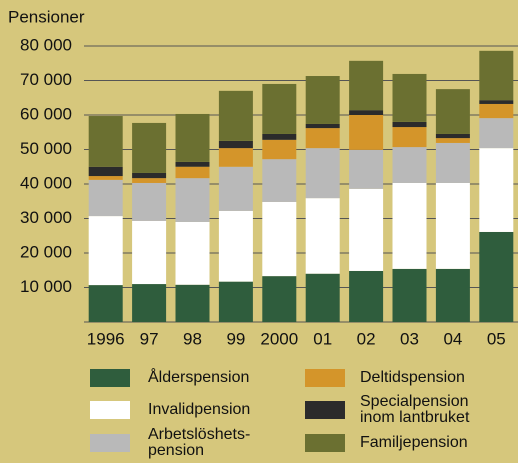 Image resolution: width=518 pixels, height=463 pixels. What do you see at coordinates (46, 251) in the screenshot?
I see `y-tick-label: 20 000` at bounding box center [46, 251].